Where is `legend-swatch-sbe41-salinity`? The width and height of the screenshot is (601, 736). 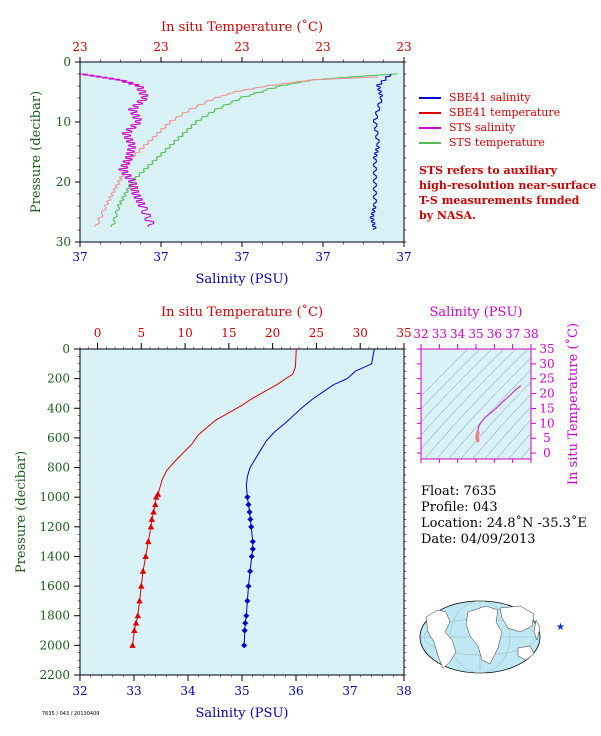
legend-swatch-sbe41-salinity is located at coordinates (430, 98).